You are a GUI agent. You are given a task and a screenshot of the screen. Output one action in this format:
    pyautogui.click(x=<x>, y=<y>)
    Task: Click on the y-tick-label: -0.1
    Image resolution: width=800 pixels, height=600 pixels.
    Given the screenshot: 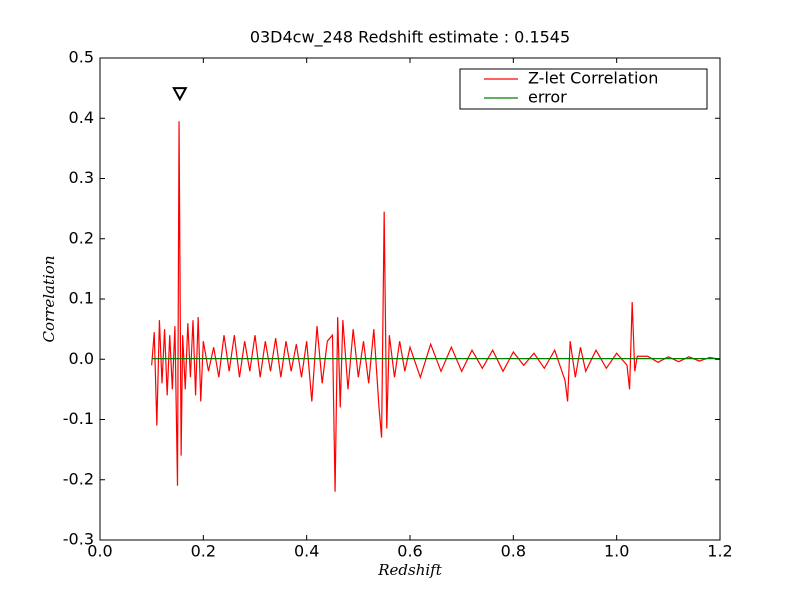 What is the action you would take?
    pyautogui.click(x=78, y=418)
    